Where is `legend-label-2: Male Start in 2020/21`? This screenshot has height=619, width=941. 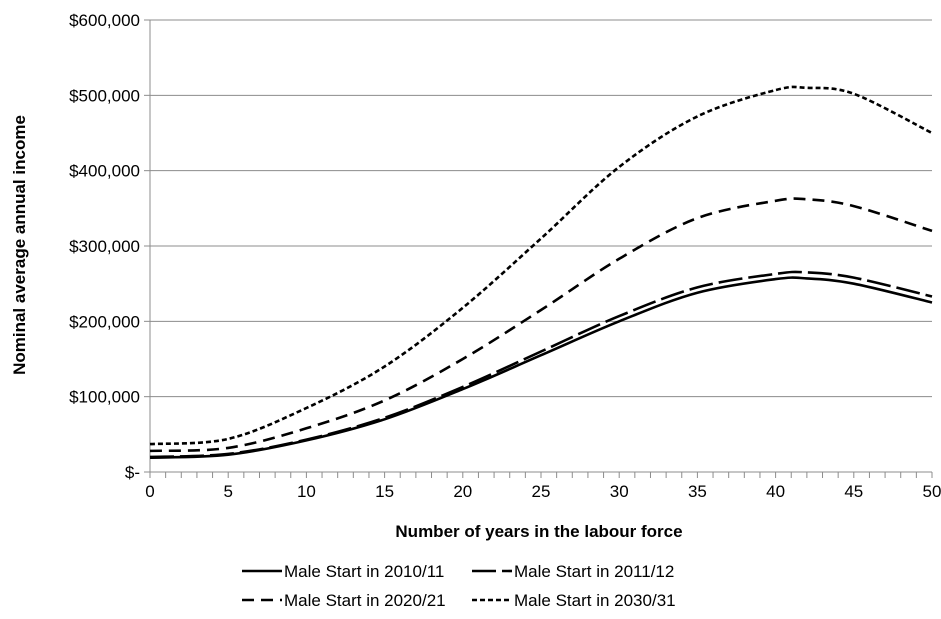
legend-label-2: Male Start in 2020/21 is located at coordinates (365, 600).